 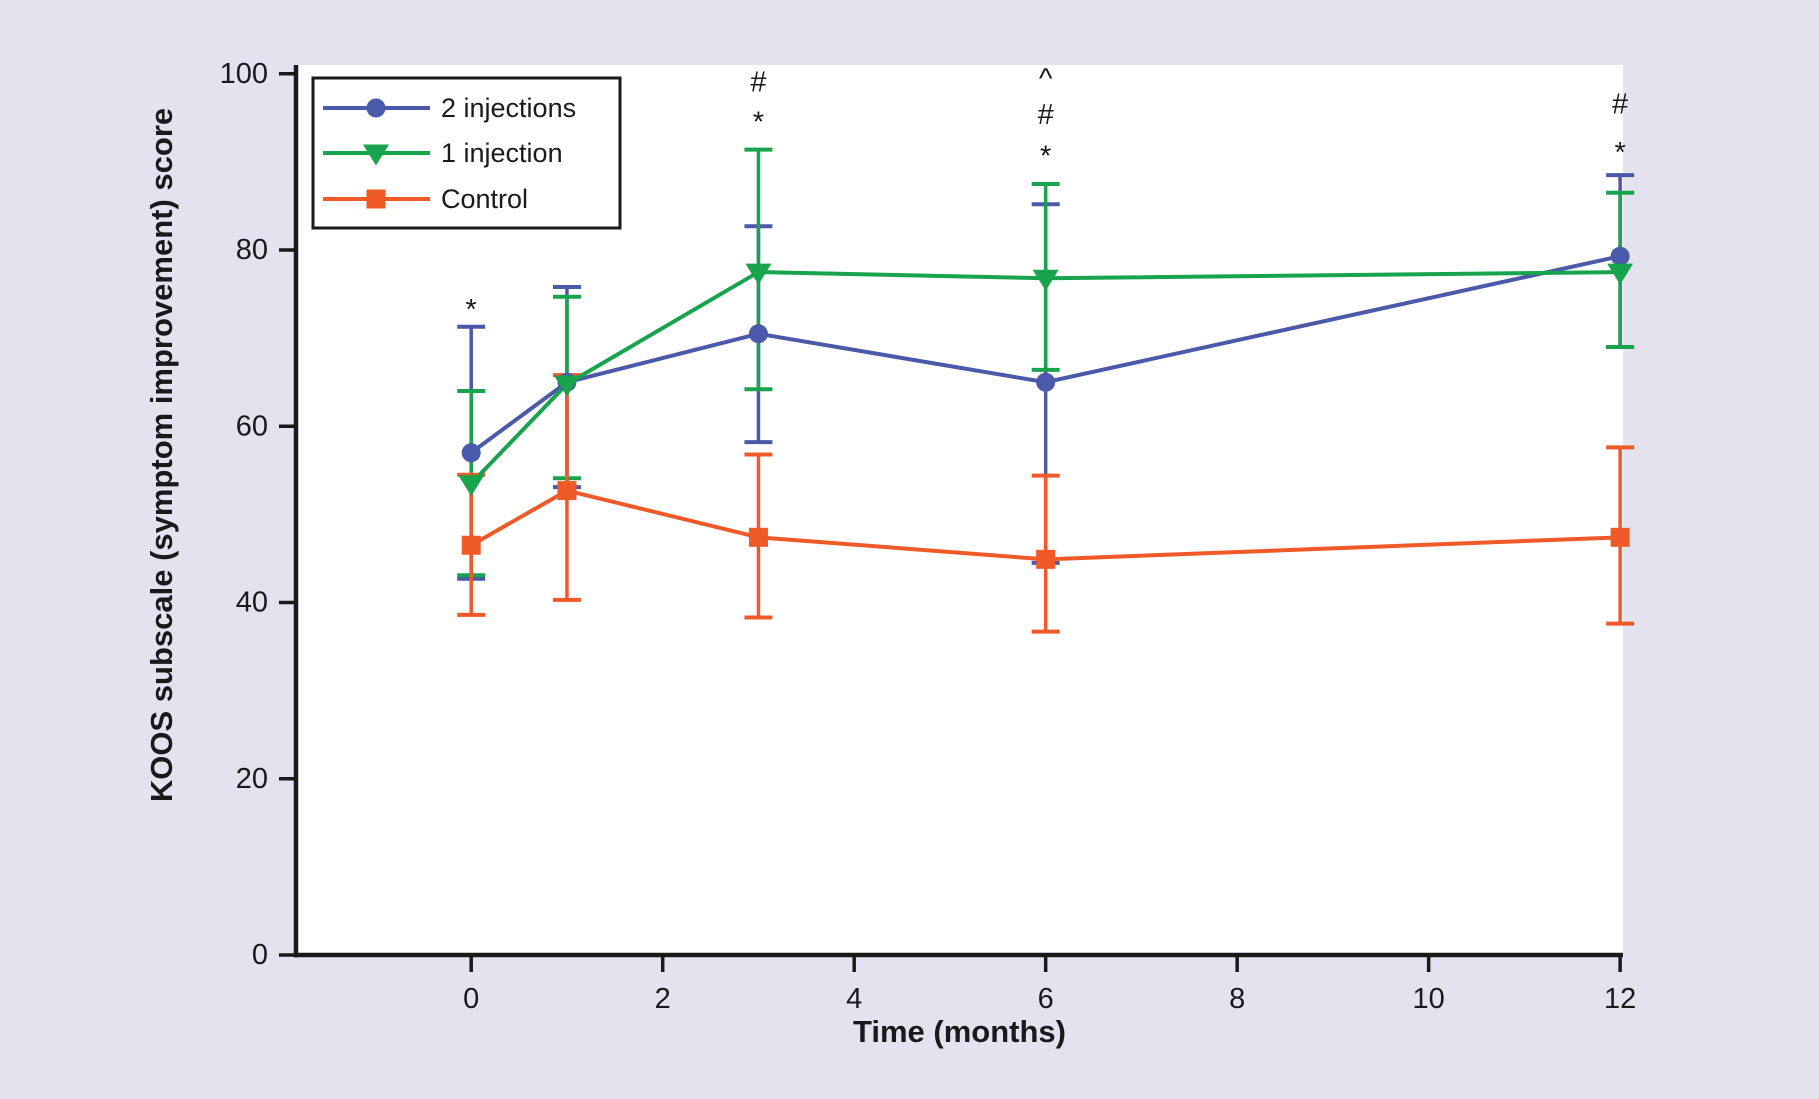 I want to click on y-tick-label: 60, so click(x=252, y=426).